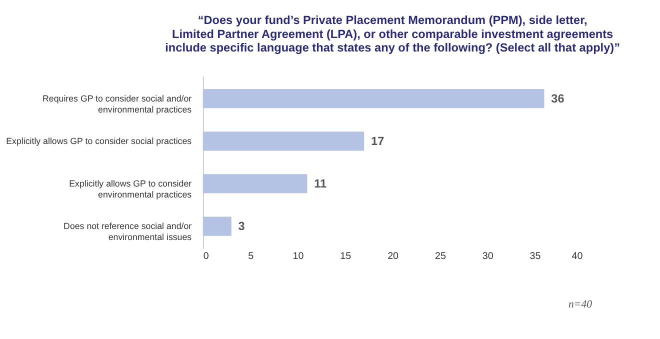 The width and height of the screenshot is (660, 339). Describe the element at coordinates (128, 231) in the screenshot. I see `y-tick-label: Does not reference social and/or environmental issues` at that location.